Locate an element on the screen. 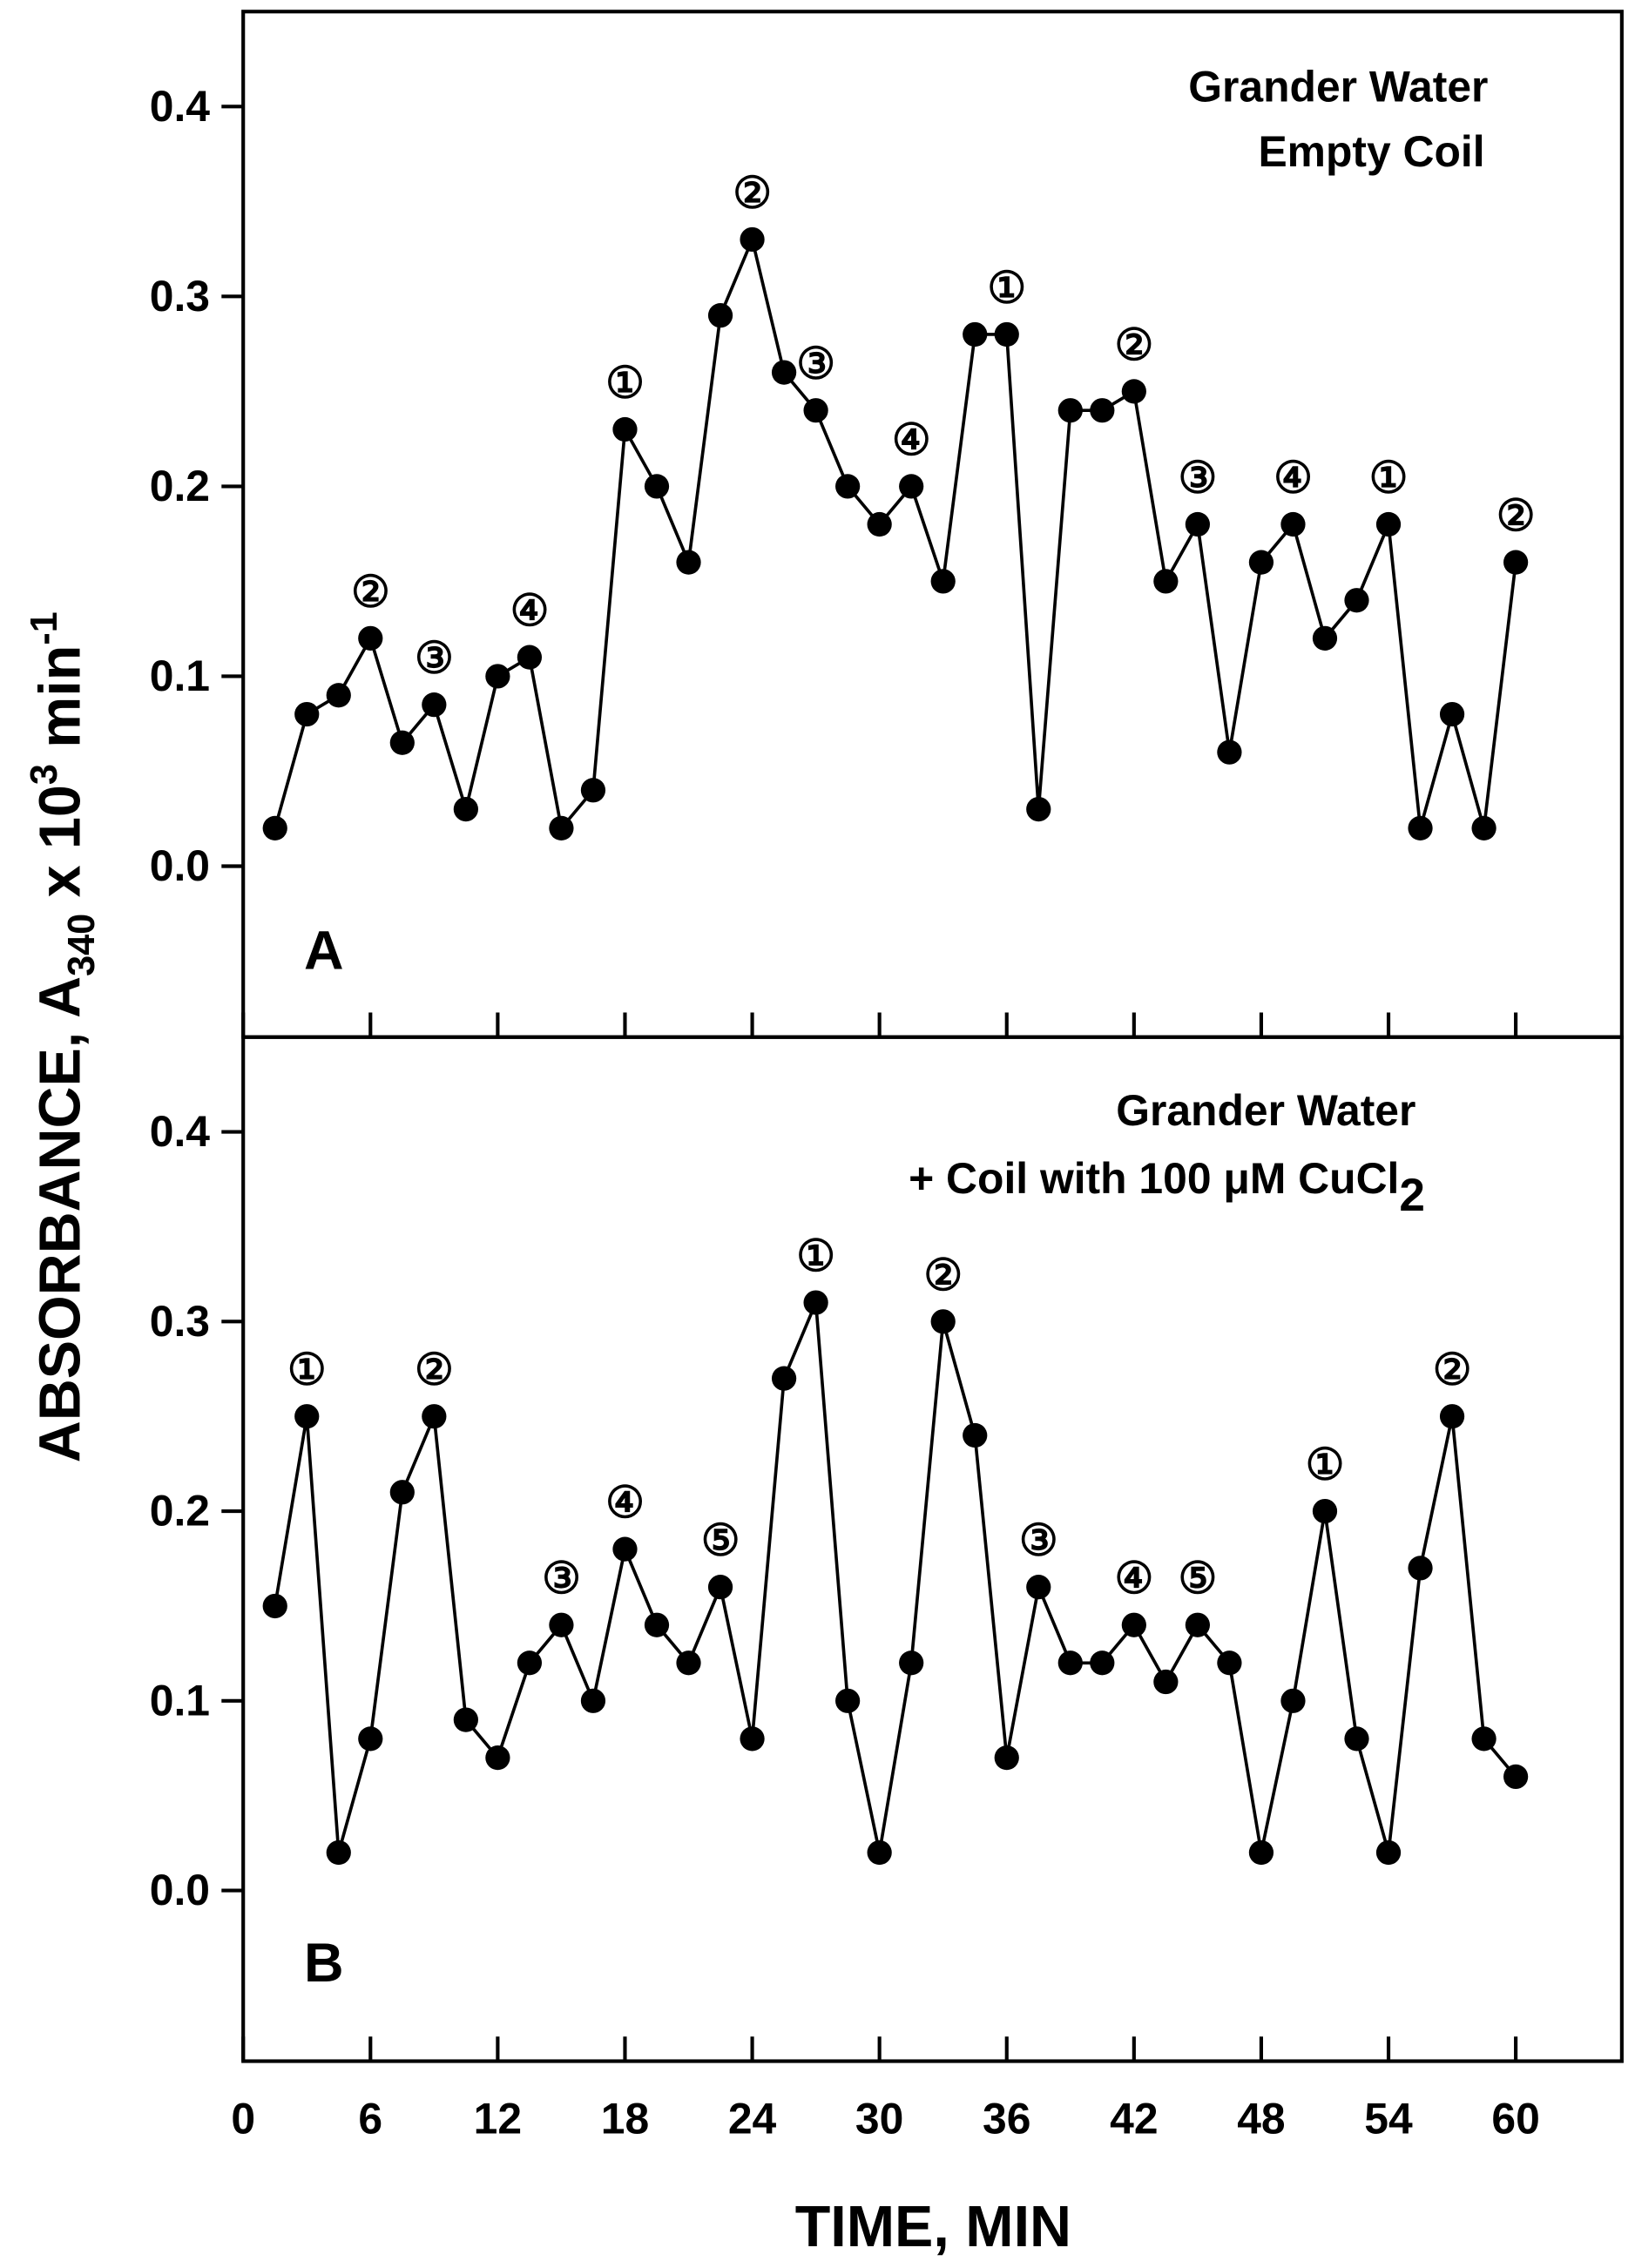  panel-title-subscript: 2 is located at coordinates (1412, 1195).